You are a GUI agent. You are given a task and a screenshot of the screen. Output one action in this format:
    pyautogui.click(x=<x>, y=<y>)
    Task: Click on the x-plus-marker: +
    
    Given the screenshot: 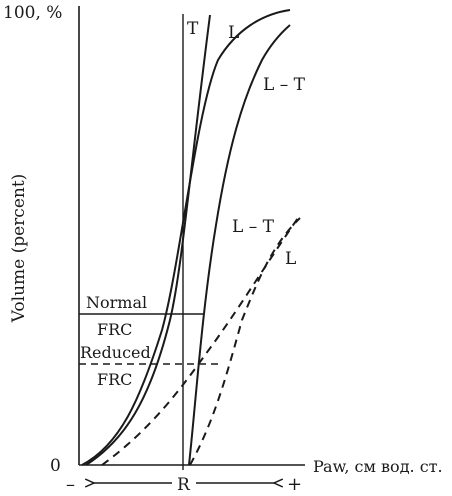 What is the action you would take?
    pyautogui.click(x=294, y=484)
    